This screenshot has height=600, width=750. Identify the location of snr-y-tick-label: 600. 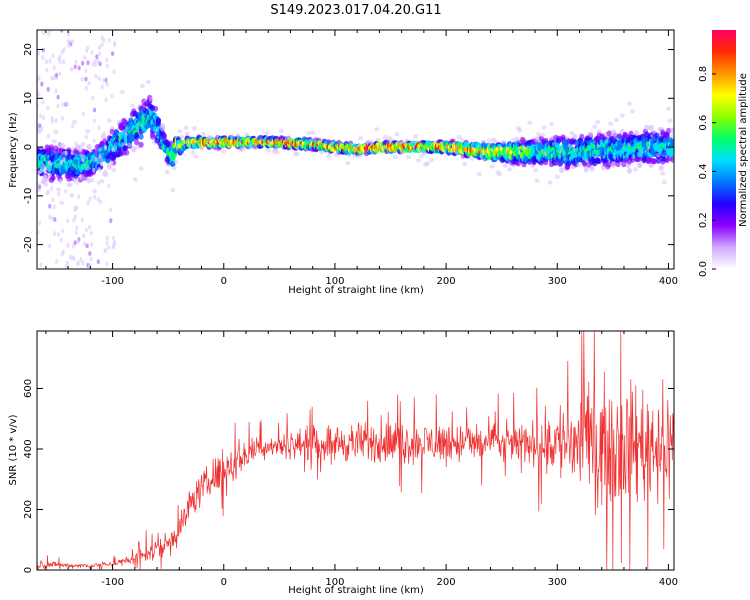
(28, 388).